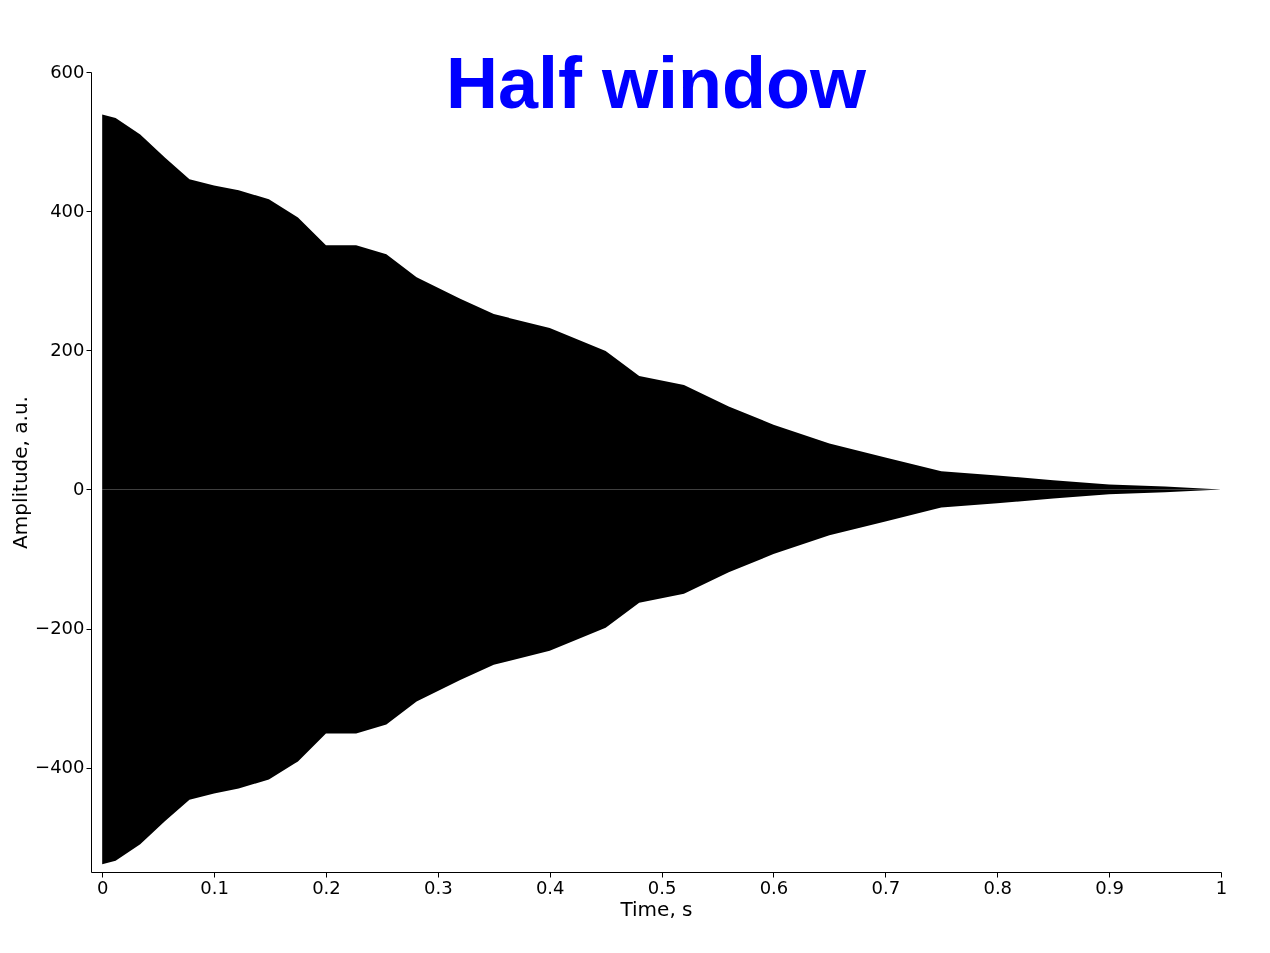  Describe the element at coordinates (656, 908) in the screenshot. I see `x-axis-title: Time, s` at that location.